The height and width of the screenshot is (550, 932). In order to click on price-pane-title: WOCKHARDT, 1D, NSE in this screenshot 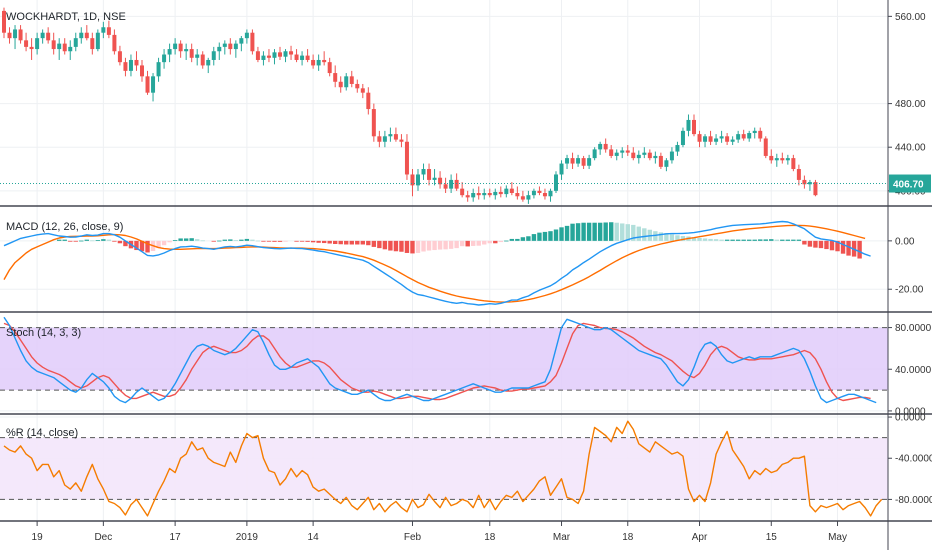, I will do `click(66, 17)`.